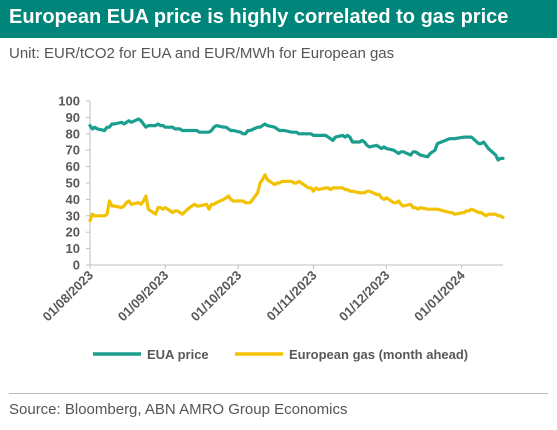  Describe the element at coordinates (364, 296) in the screenshot. I see `x-tick-label: 01/12/2023` at that location.